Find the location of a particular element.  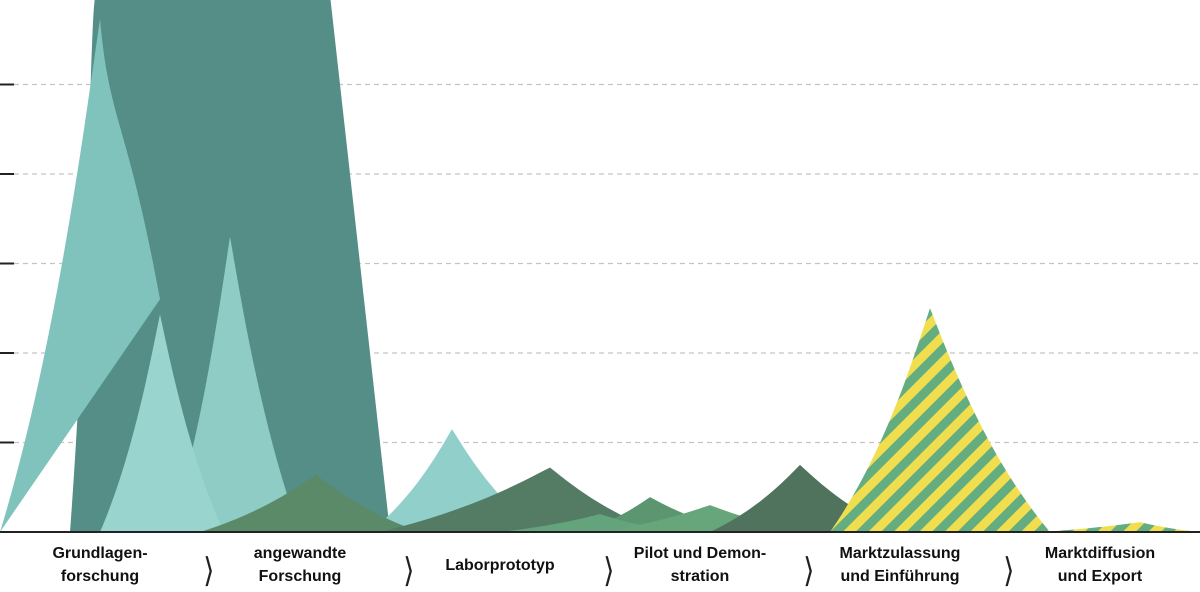

stage-label-line: stration is located at coordinates (700, 576).